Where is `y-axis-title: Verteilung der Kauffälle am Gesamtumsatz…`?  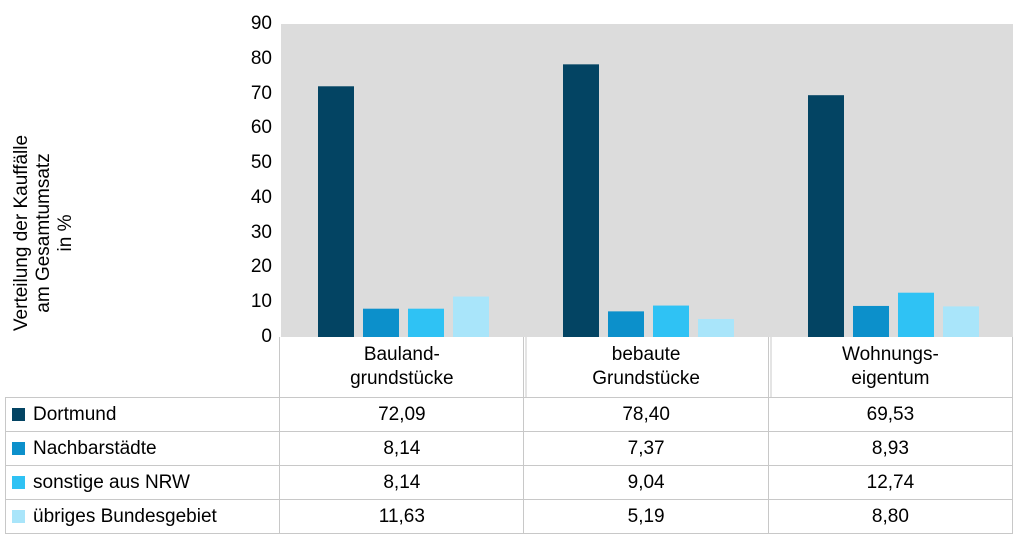
y-axis-title: Verteilung der Kauffälle am Gesamtumsatz… is located at coordinates (44, 233).